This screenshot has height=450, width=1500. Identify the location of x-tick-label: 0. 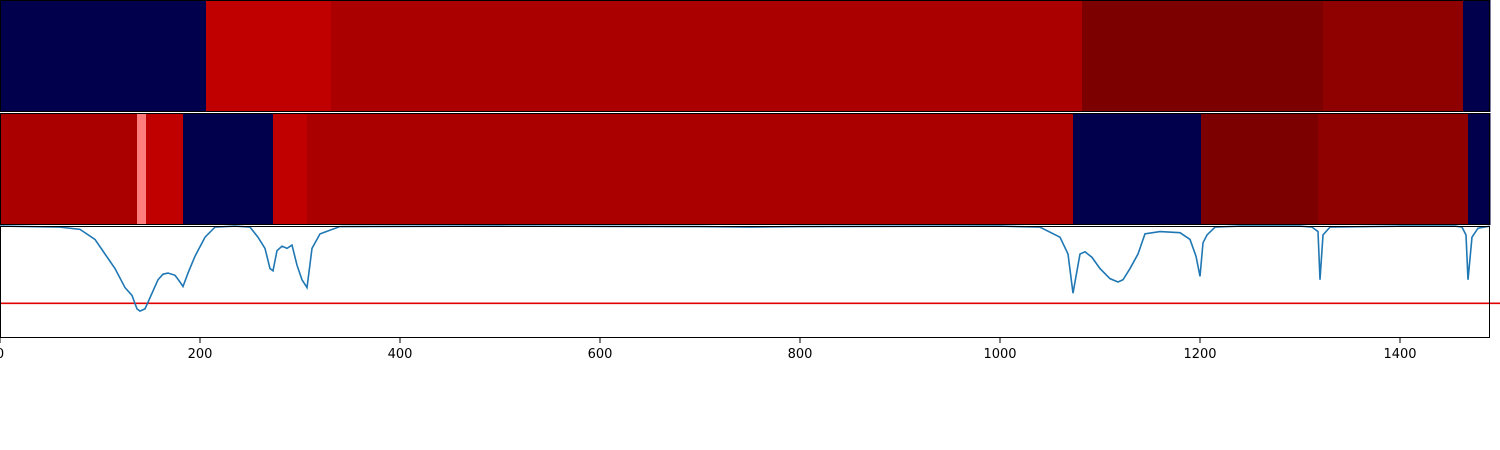
(2, 354).